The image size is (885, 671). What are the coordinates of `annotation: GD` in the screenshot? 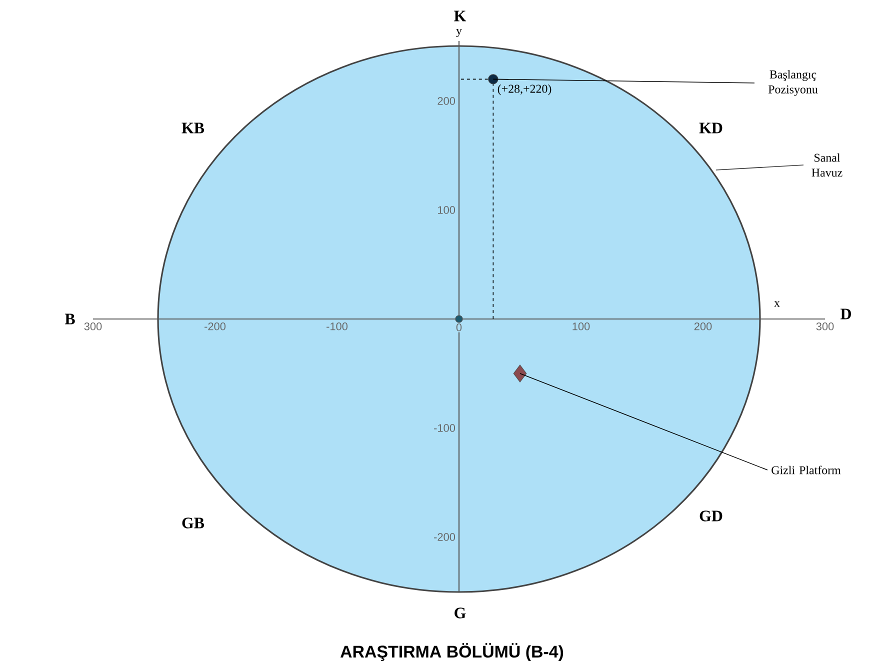 It's located at (711, 516).